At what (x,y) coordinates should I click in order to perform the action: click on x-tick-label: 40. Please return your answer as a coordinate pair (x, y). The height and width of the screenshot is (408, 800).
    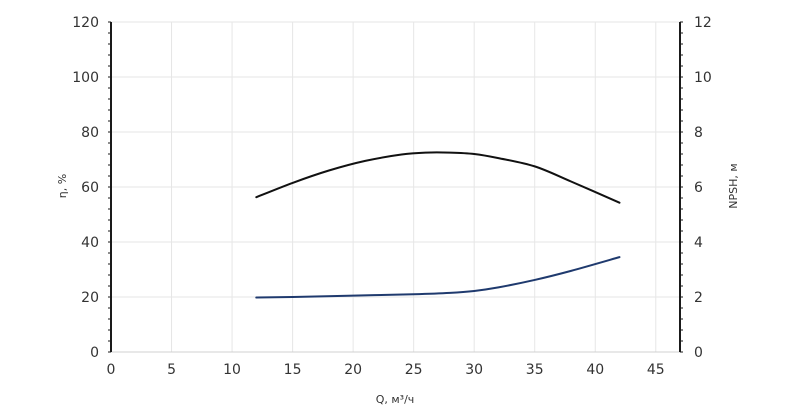
    Looking at the image, I should click on (595, 370).